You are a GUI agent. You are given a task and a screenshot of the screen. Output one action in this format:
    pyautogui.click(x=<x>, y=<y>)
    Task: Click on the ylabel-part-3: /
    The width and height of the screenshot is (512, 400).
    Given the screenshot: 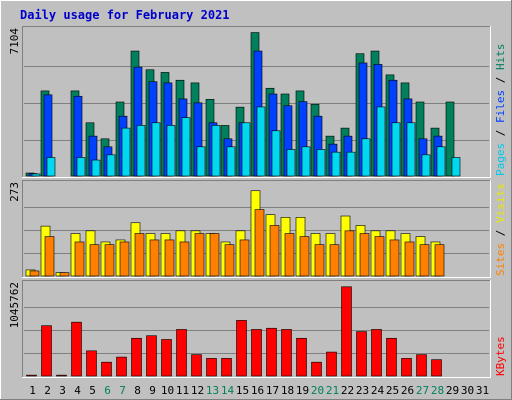 What is the action you would take?
    pyautogui.click(x=500, y=80)
    